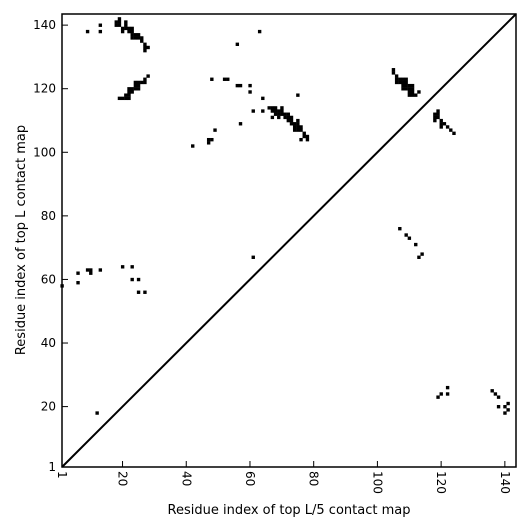 This screenshot has width=531, height=531. What do you see at coordinates (21, 240) in the screenshot?
I see `y-axis-label: Residue index of top L contact map` at bounding box center [21, 240].